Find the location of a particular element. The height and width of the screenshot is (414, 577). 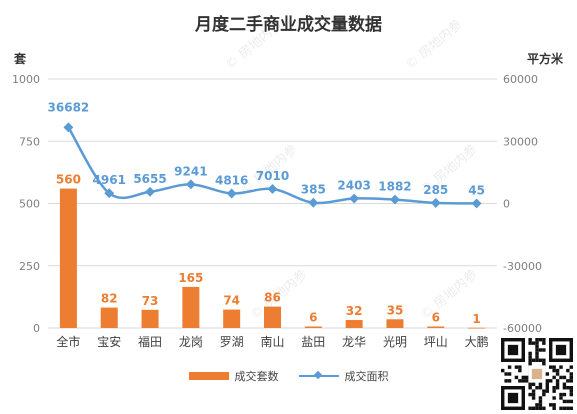

line-value-label: 1882 is located at coordinates (394, 187).